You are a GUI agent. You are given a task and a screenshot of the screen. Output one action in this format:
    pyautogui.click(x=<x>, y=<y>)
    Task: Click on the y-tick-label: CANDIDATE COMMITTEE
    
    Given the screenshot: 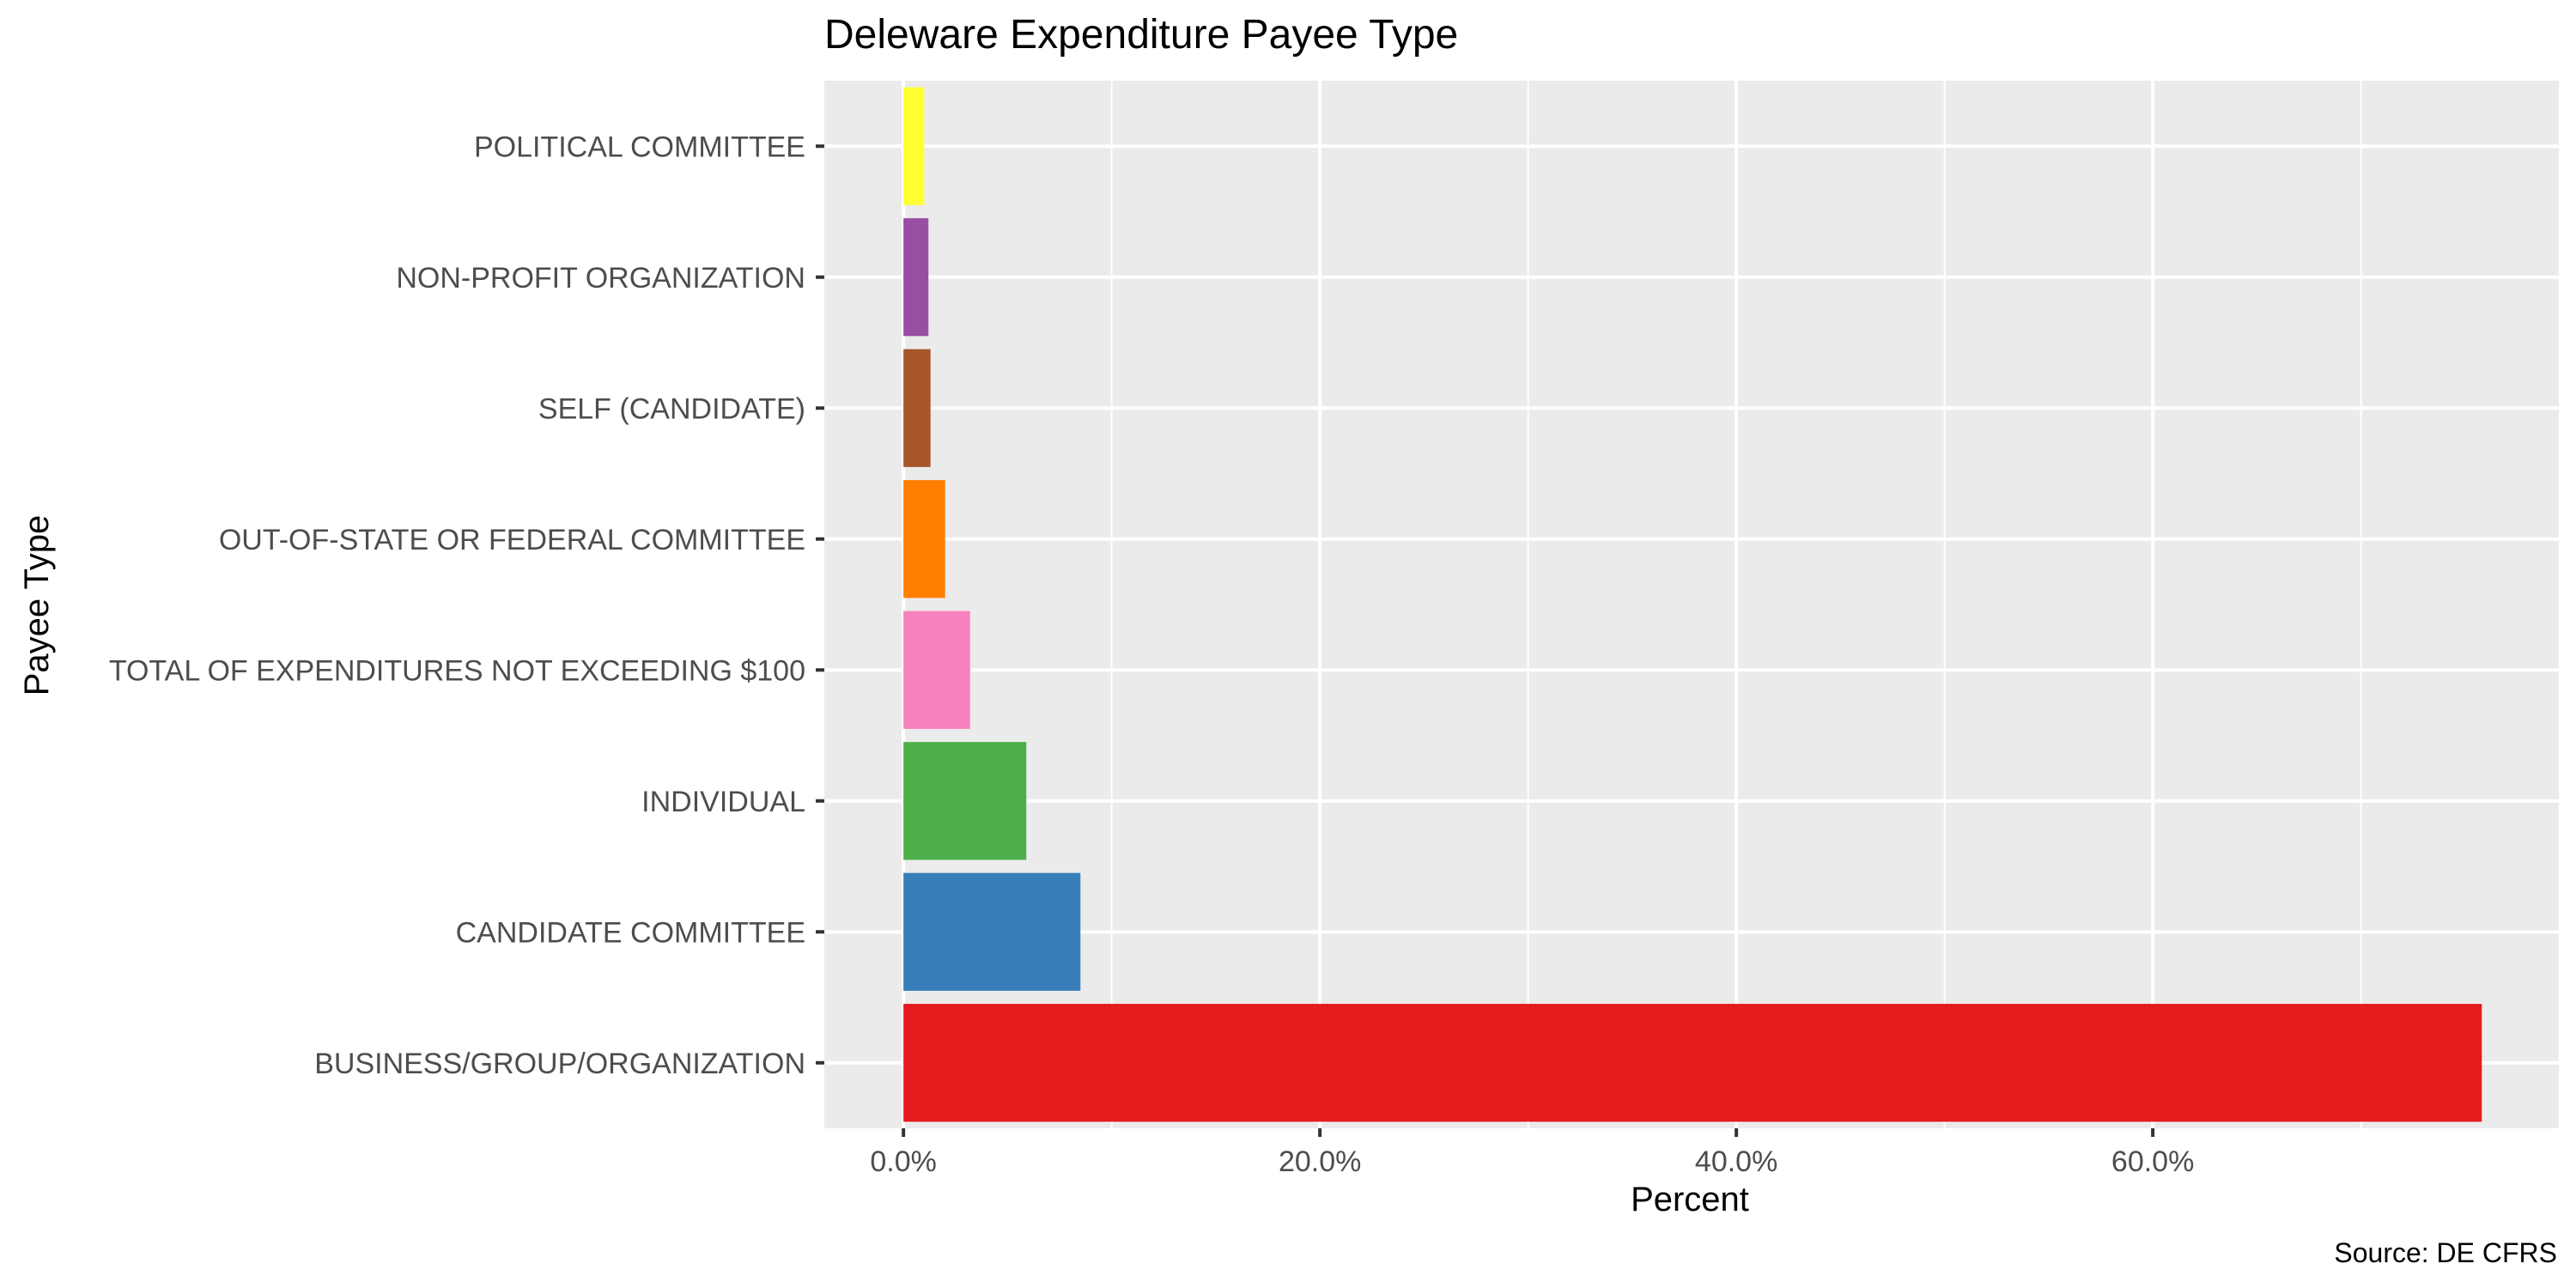 What is the action you would take?
    pyautogui.click(x=630, y=932)
    